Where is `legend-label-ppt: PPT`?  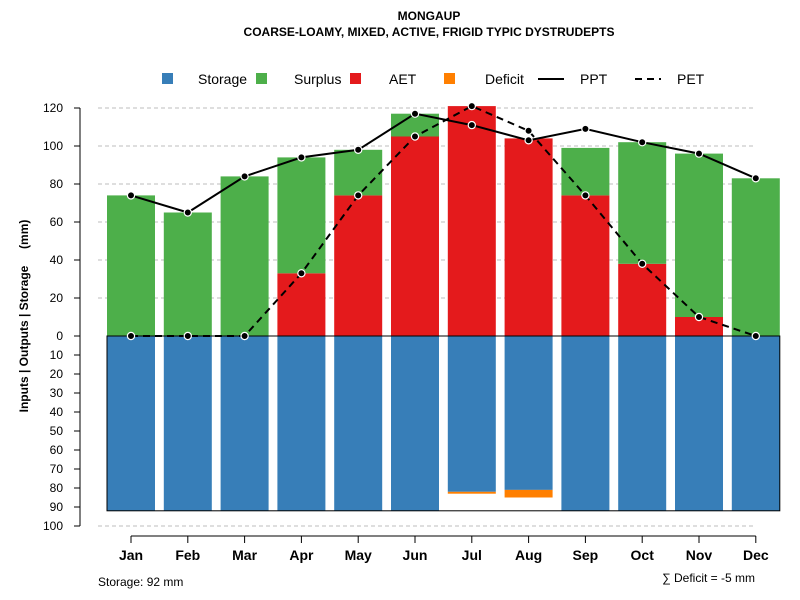
legend-label-ppt: PPT is located at coordinates (594, 79).